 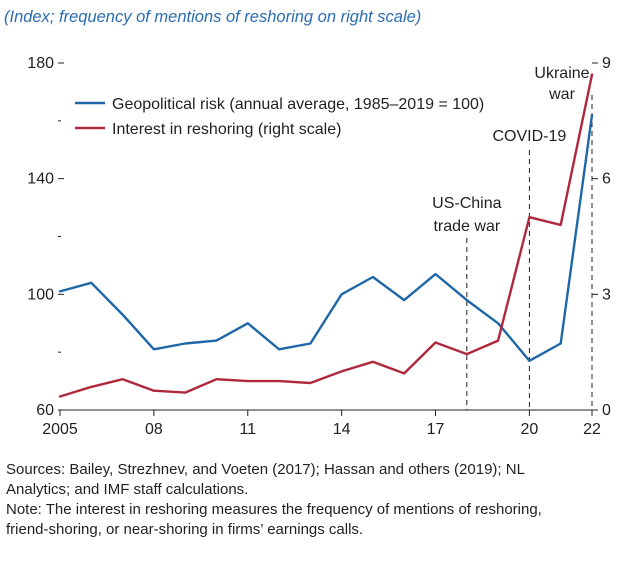 I want to click on x-tick-label: 11, so click(x=247, y=429).